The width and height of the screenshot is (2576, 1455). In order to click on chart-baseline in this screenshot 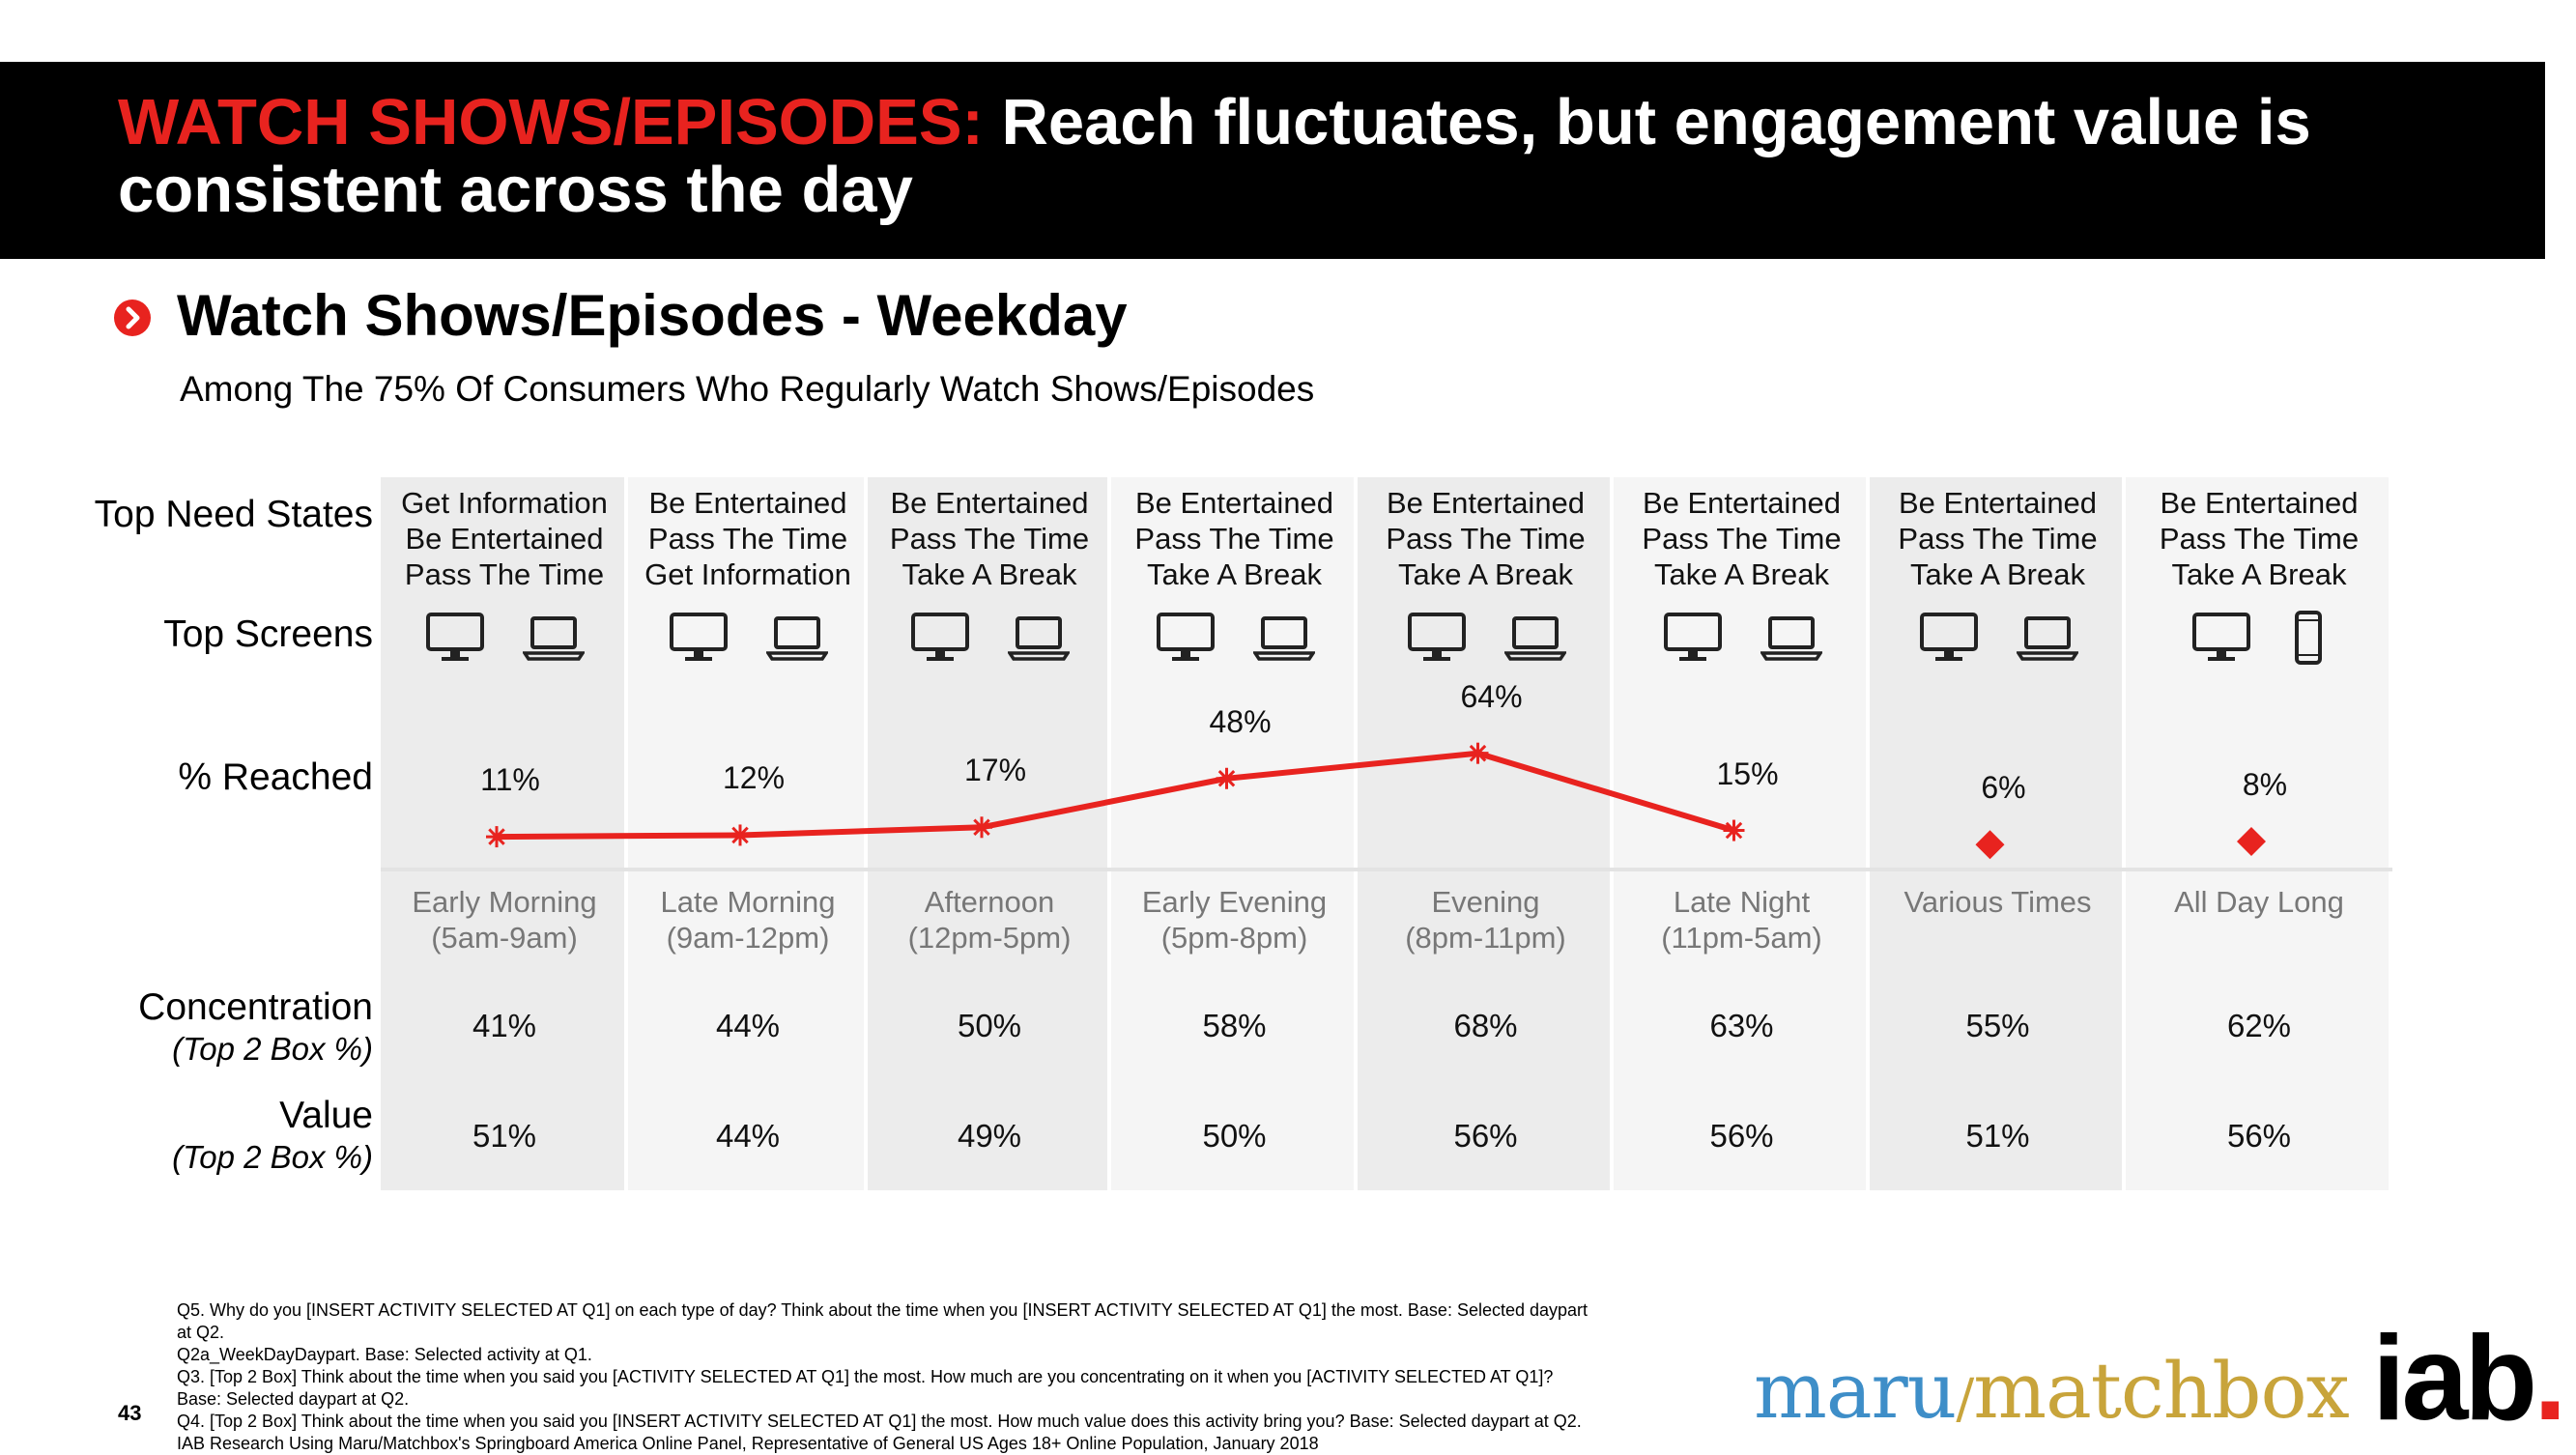, I will do `click(1387, 870)`.